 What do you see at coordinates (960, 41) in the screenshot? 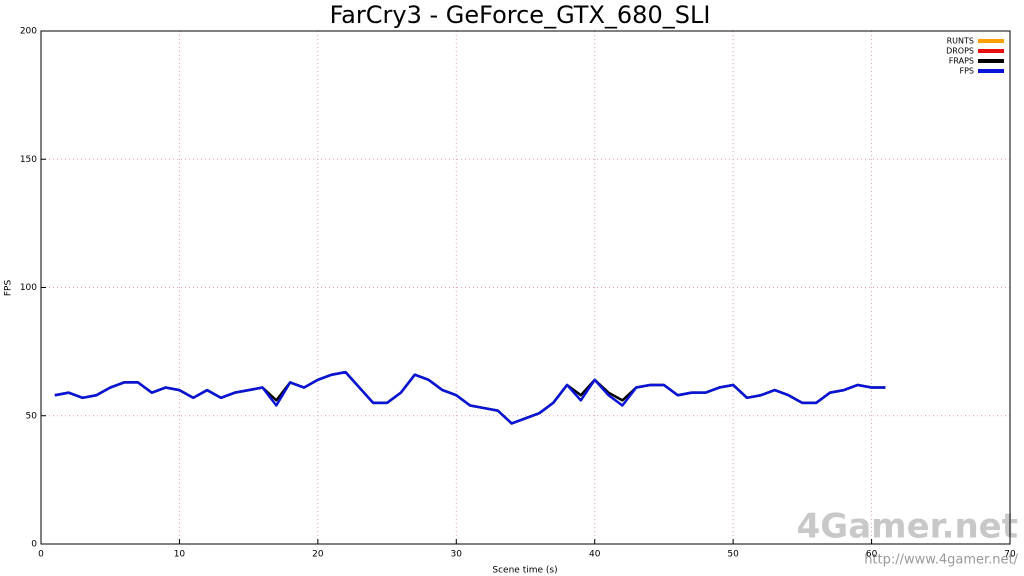
I see `legend-label: RUNTS` at bounding box center [960, 41].